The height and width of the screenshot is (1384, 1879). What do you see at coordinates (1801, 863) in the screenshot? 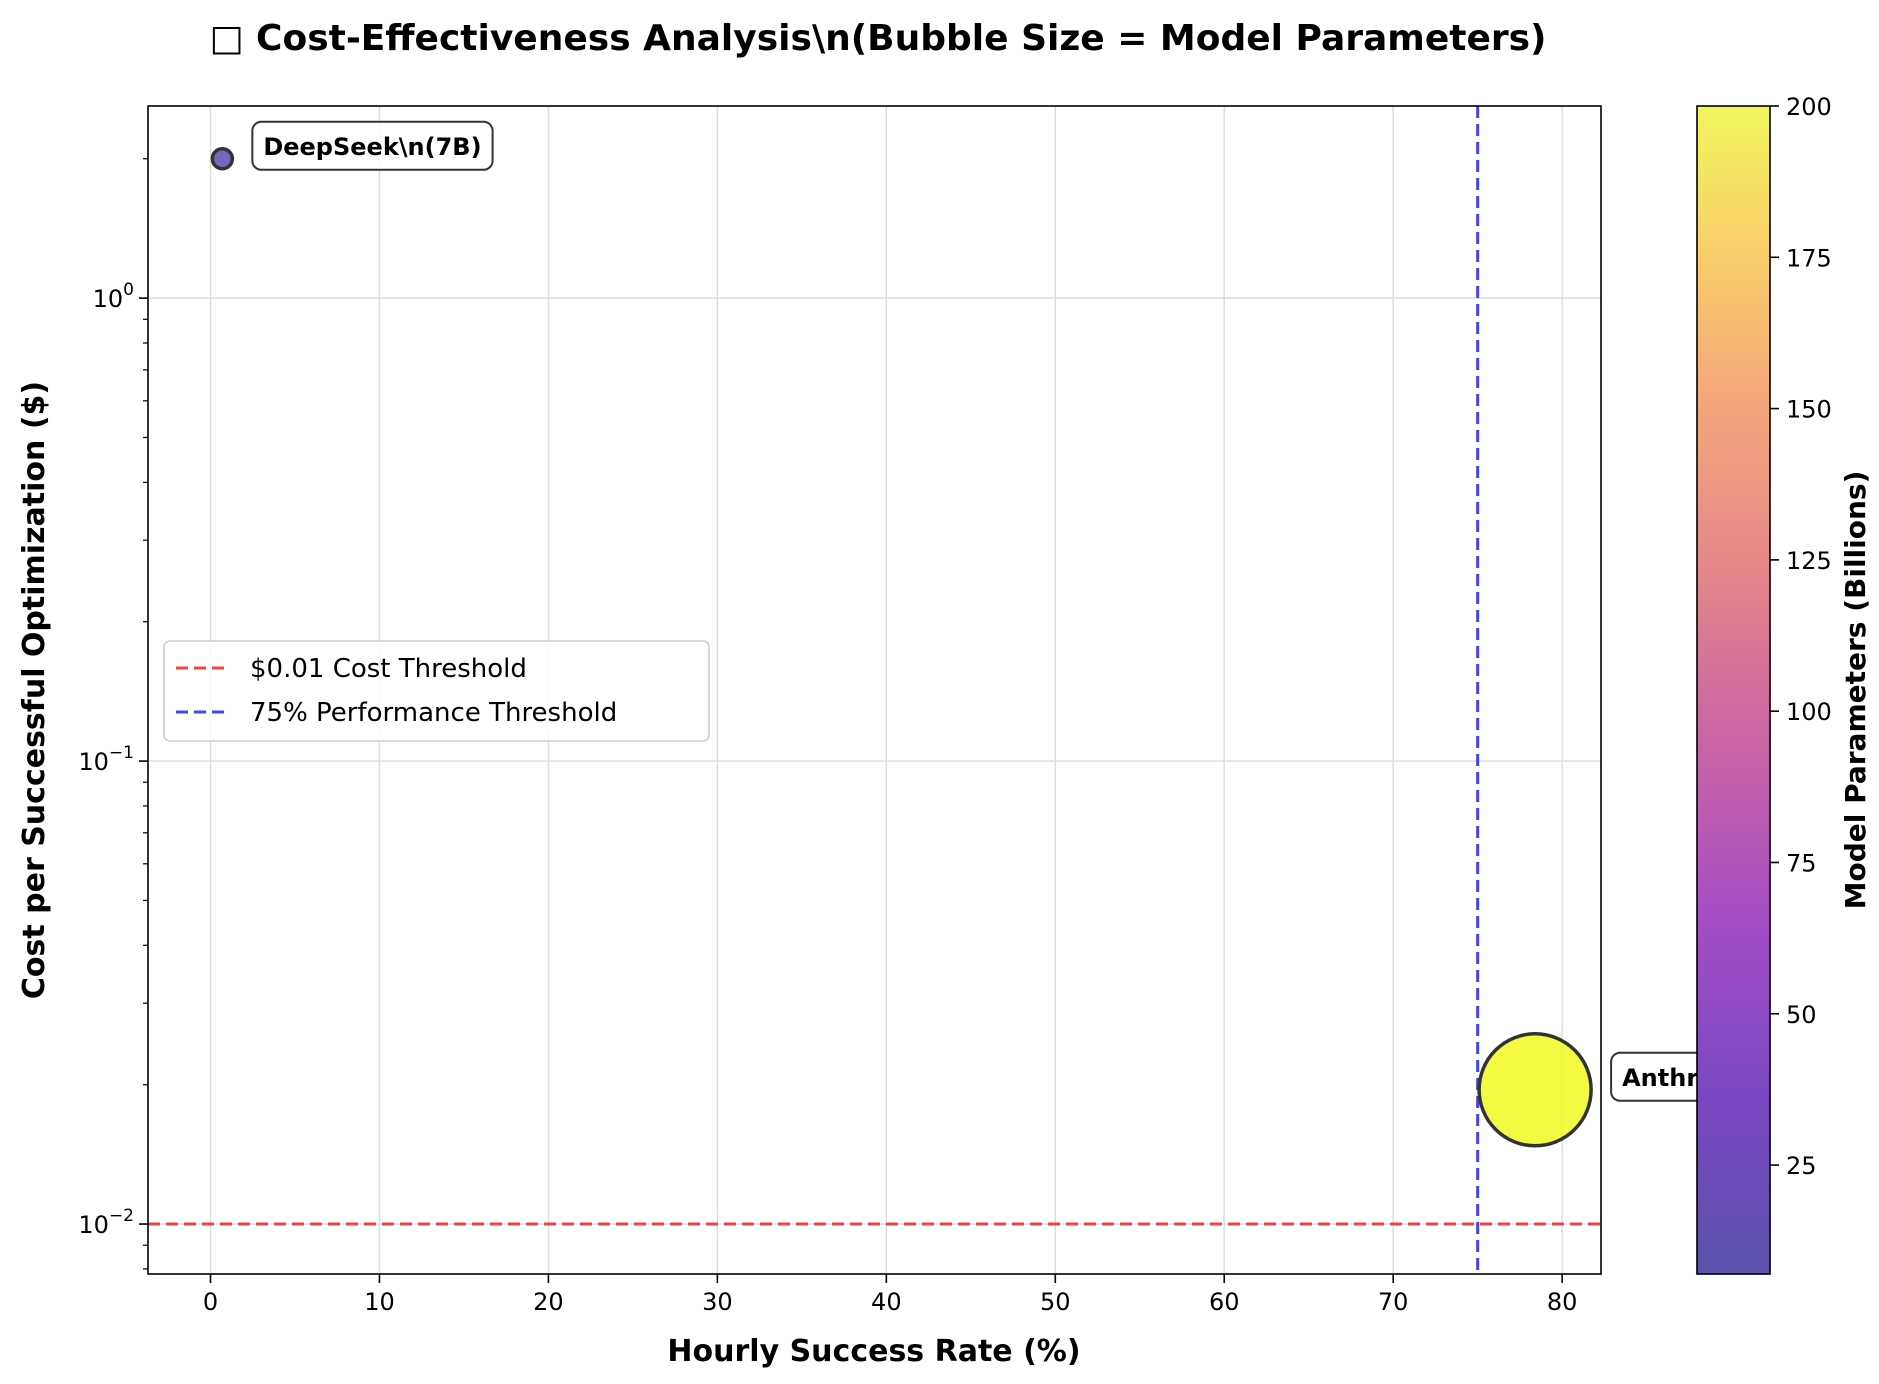
I see `colorbar-tick-label: 75` at bounding box center [1801, 863].